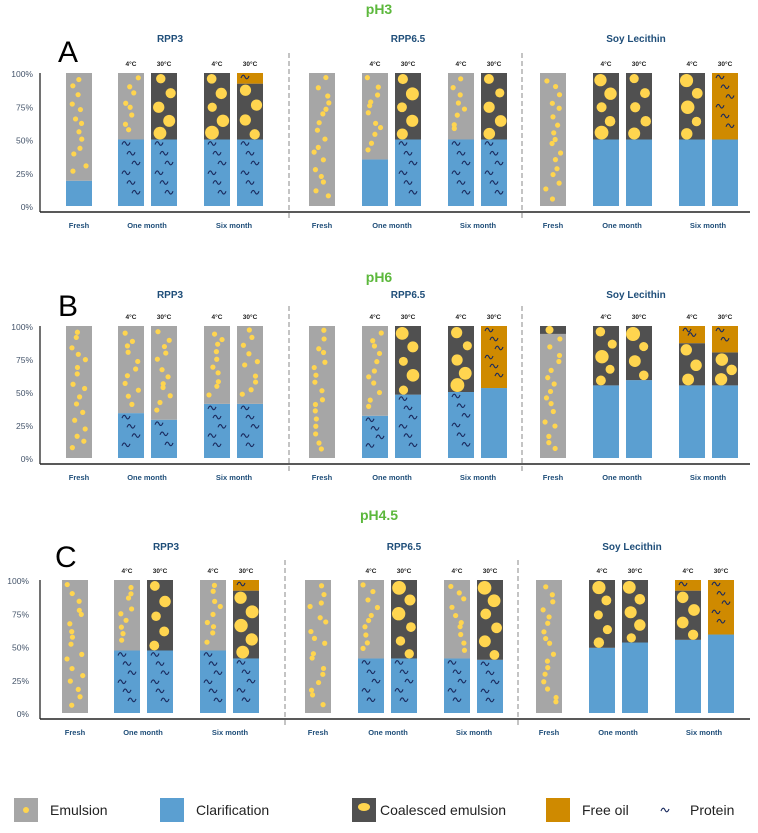 The width and height of the screenshot is (758, 833). Describe the element at coordinates (549, 646) in the screenshot. I see `emulsion-layer` at that location.